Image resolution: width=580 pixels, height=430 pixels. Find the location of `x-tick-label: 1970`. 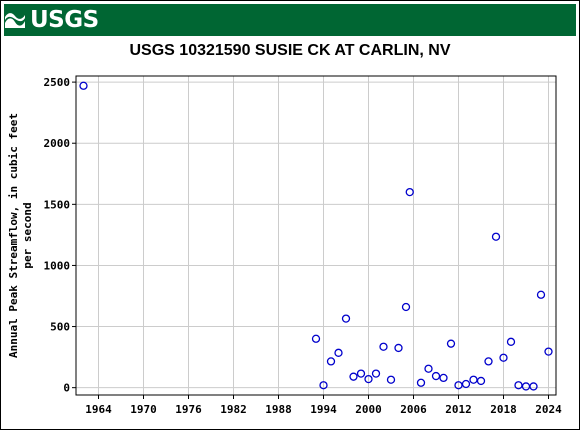

x-tick-label: 1970 is located at coordinates (143, 409).